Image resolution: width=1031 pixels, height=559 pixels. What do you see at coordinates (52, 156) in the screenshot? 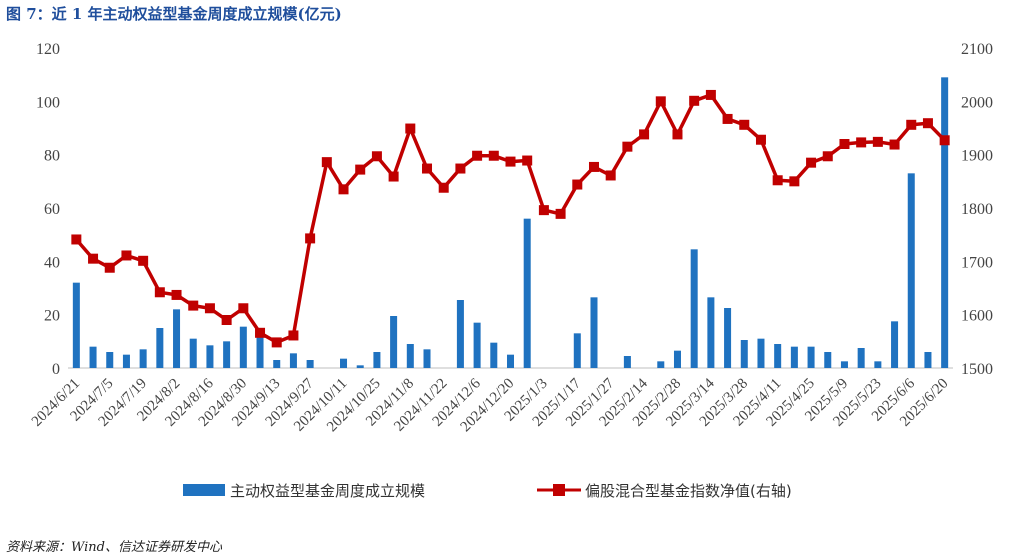
I see `left-axis-tick-label: 80` at bounding box center [52, 156].